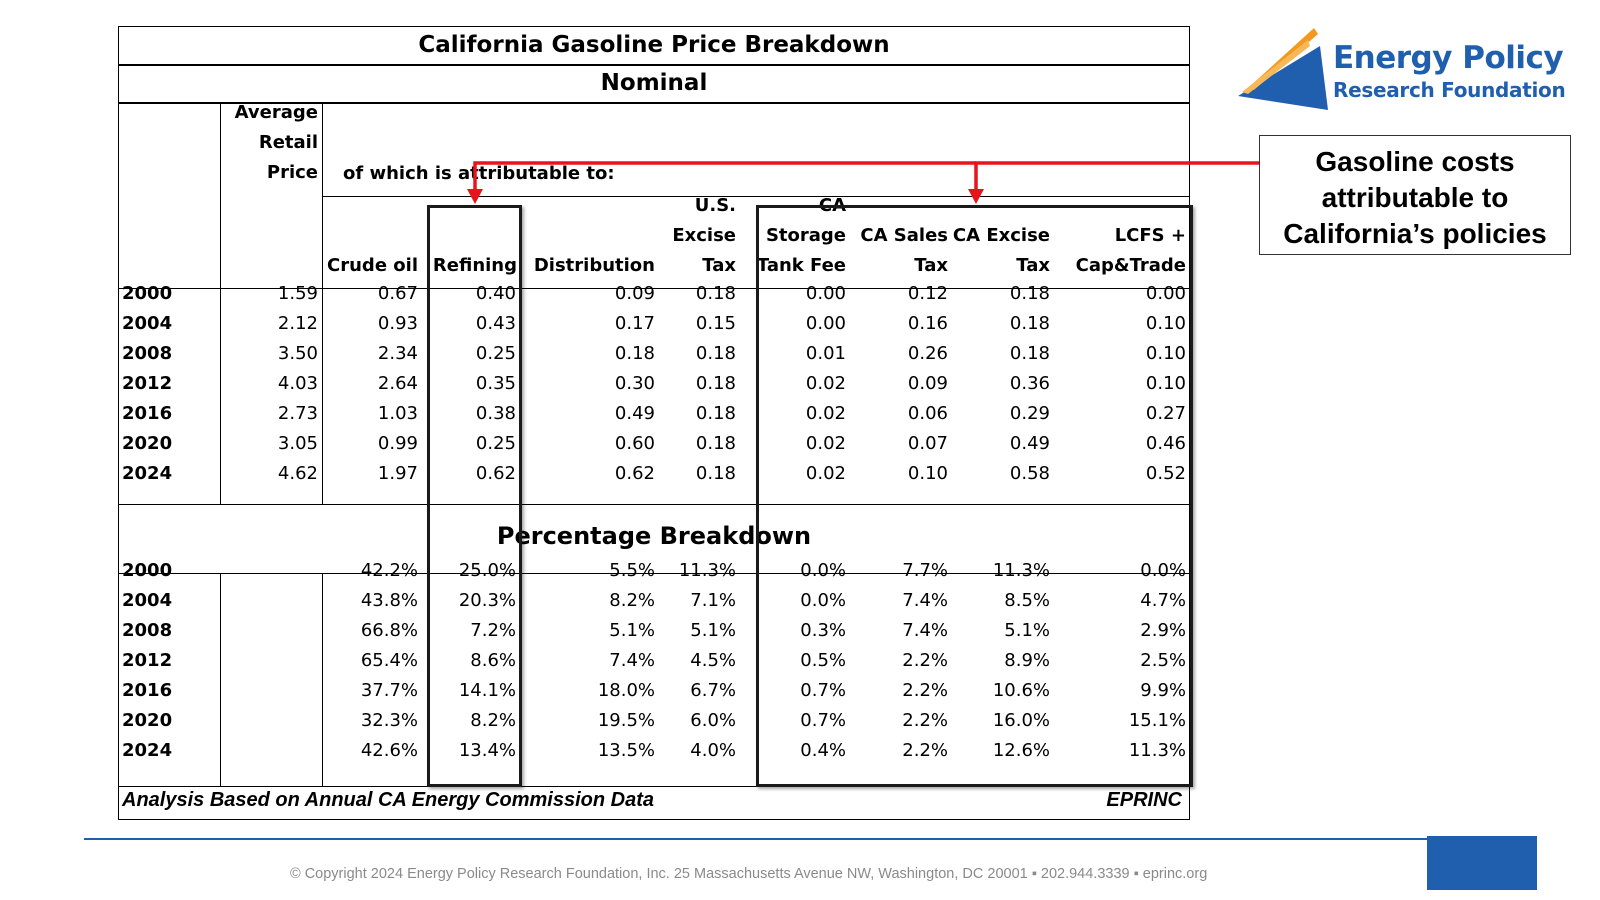 The width and height of the screenshot is (1600, 900). Describe the element at coordinates (297, 323) in the screenshot. I see `nominal-avg-price-1: 2.12` at that location.